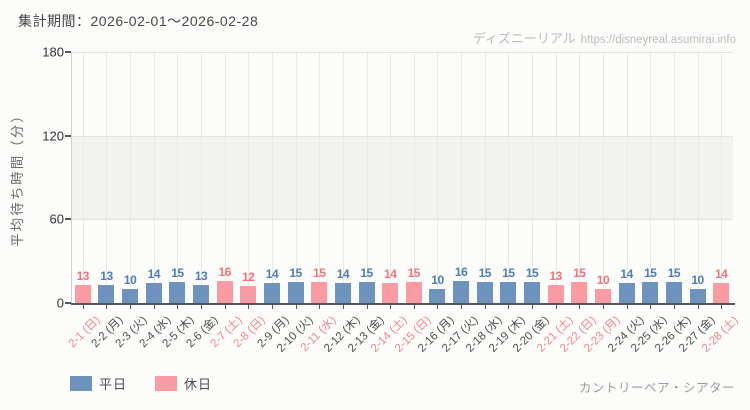 The width and height of the screenshot is (750, 410). What do you see at coordinates (60, 303) in the screenshot?
I see `y-tick-label-0: 0` at bounding box center [60, 303].